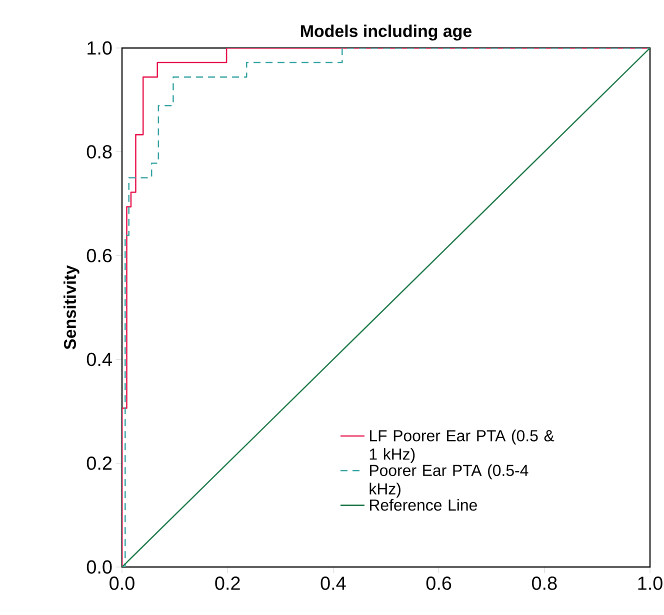  What do you see at coordinates (99, 567) in the screenshot?
I see `y-tick-label: 0.0` at bounding box center [99, 567].